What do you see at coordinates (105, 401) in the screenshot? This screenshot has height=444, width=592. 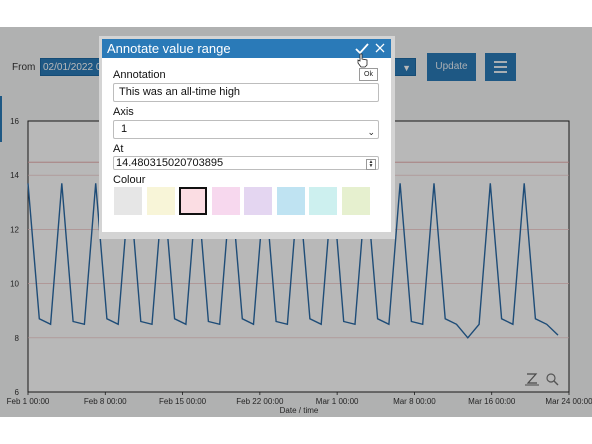 I see `x-tick-label: Feb 8 00:00` at bounding box center [105, 401].